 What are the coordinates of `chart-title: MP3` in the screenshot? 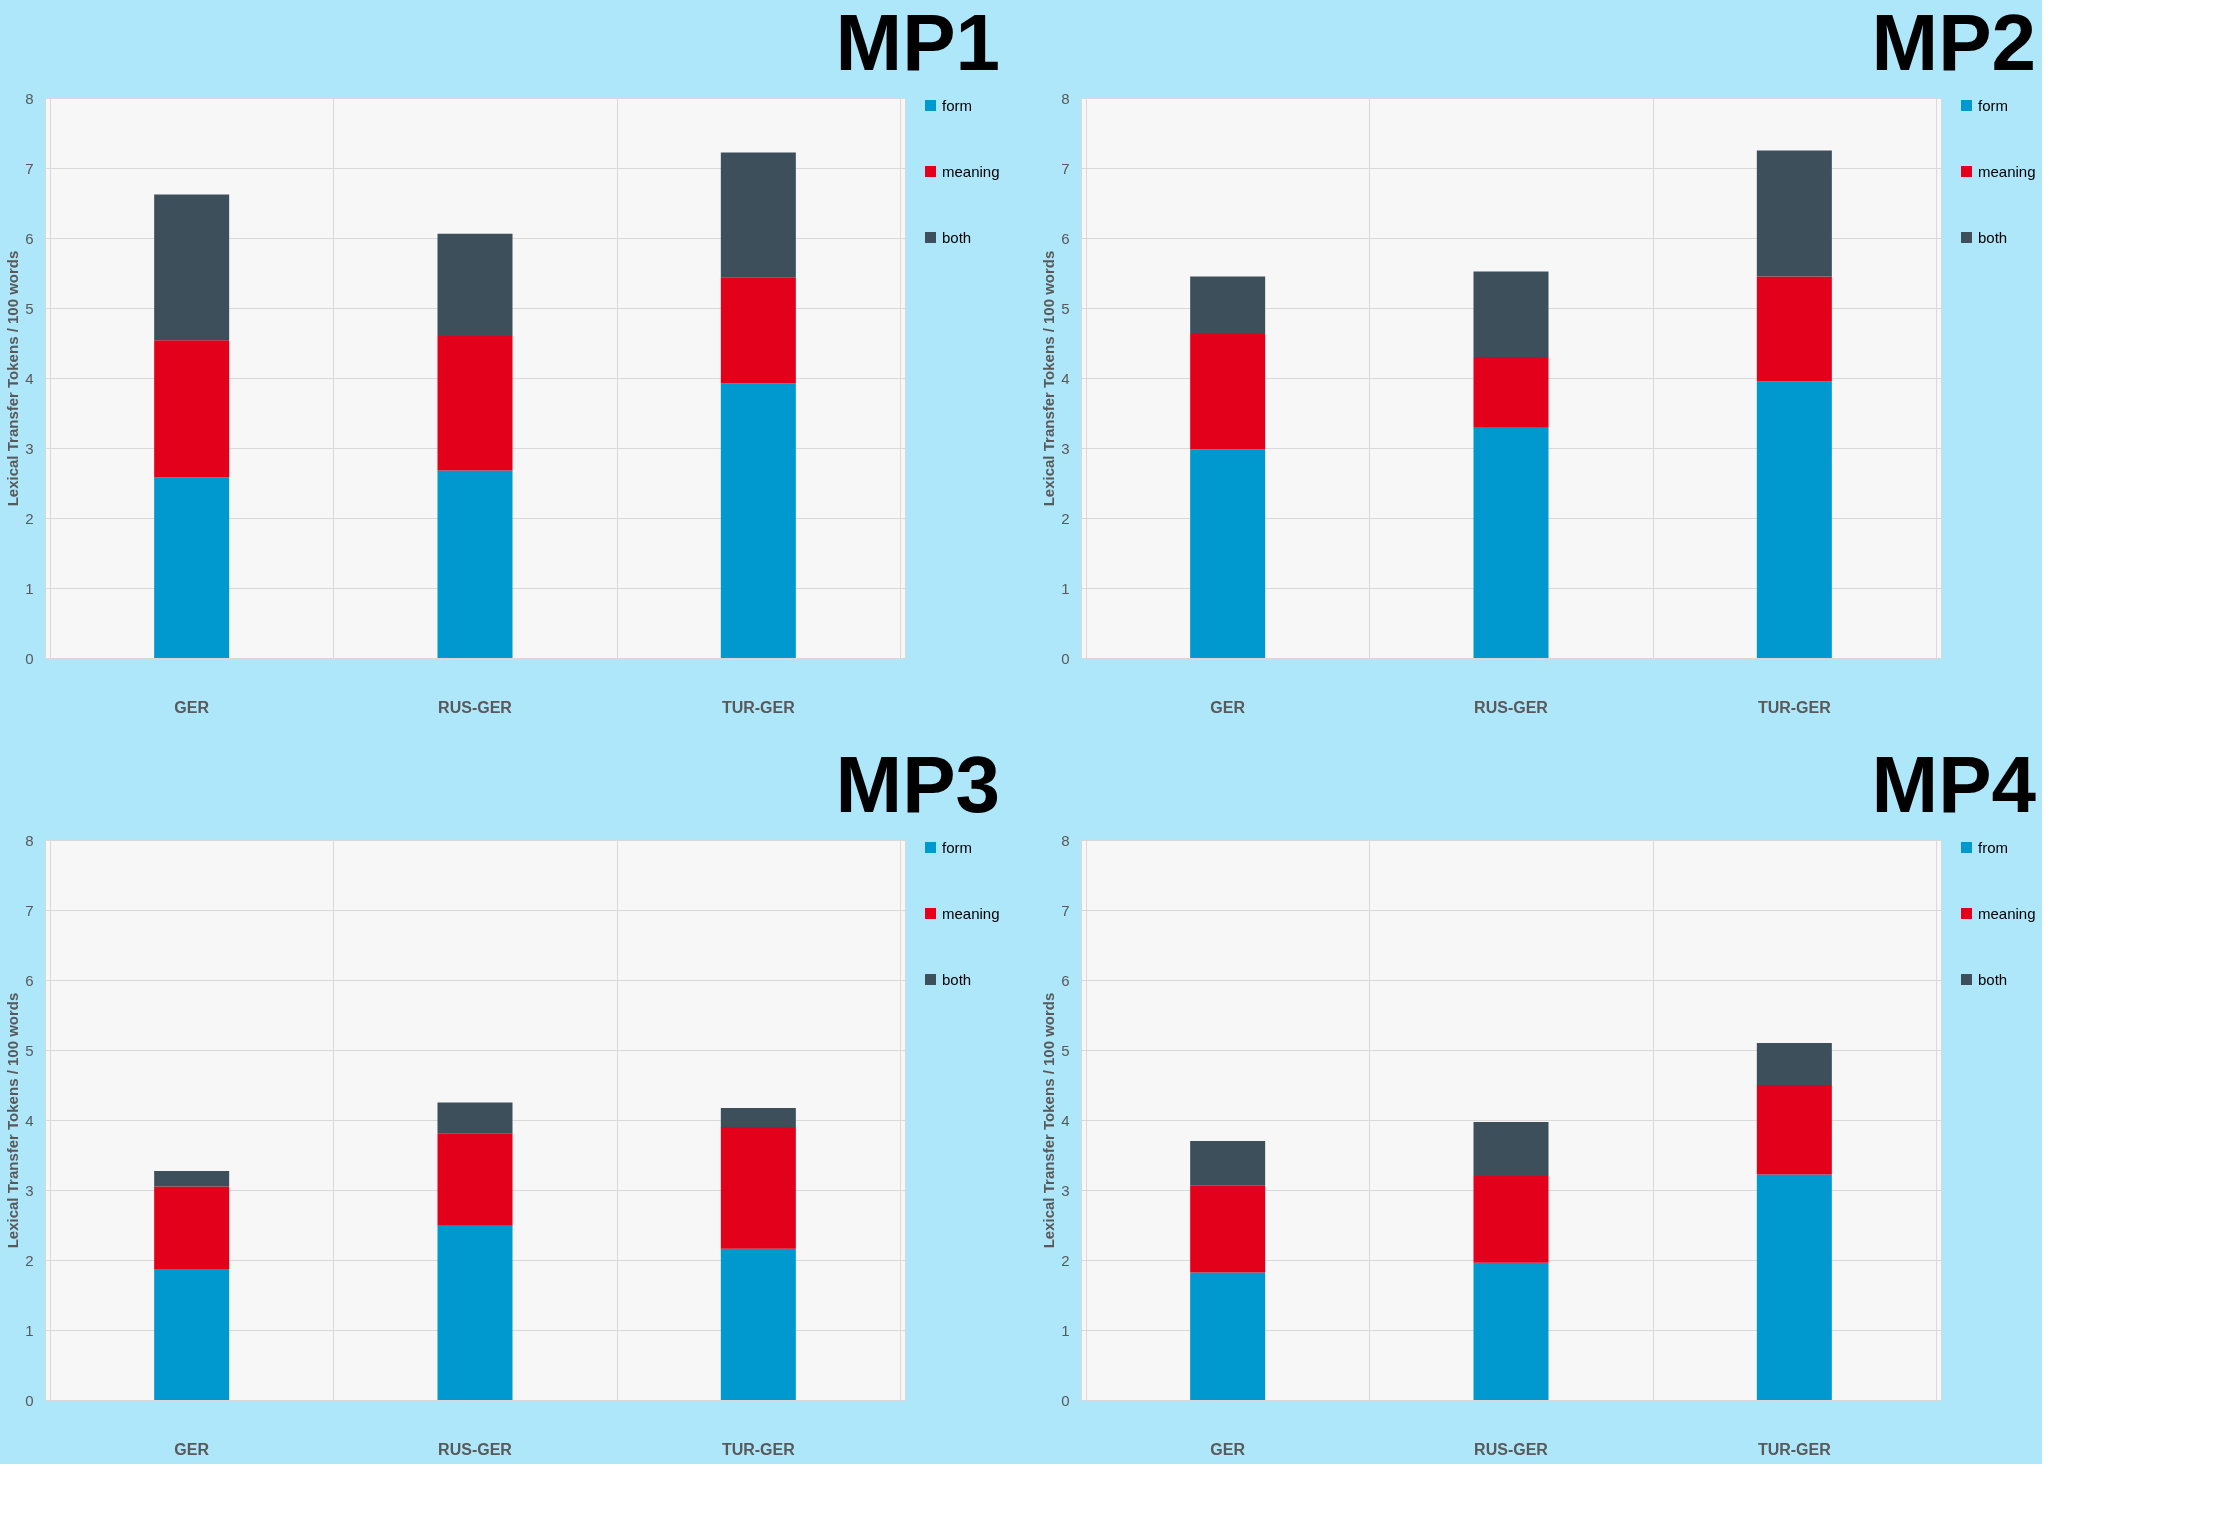 It's located at (917, 784).